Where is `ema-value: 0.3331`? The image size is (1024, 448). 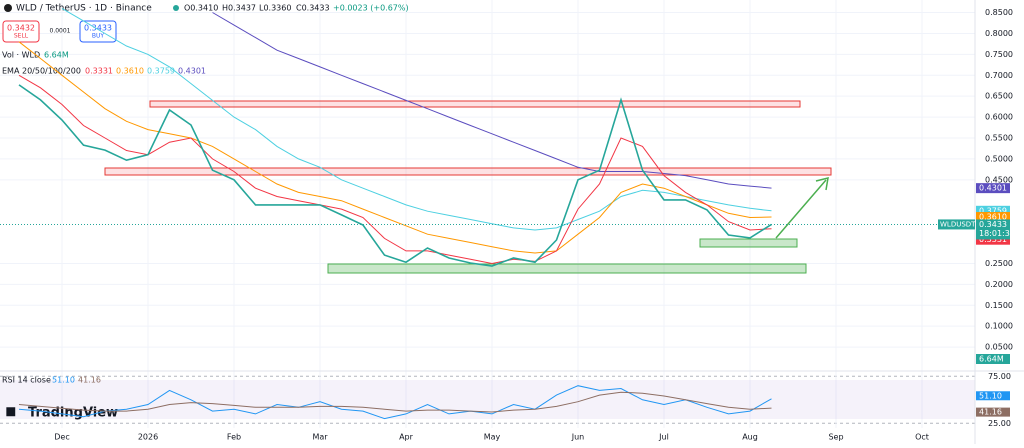
ema-value: 0.3331 is located at coordinates (99, 71).